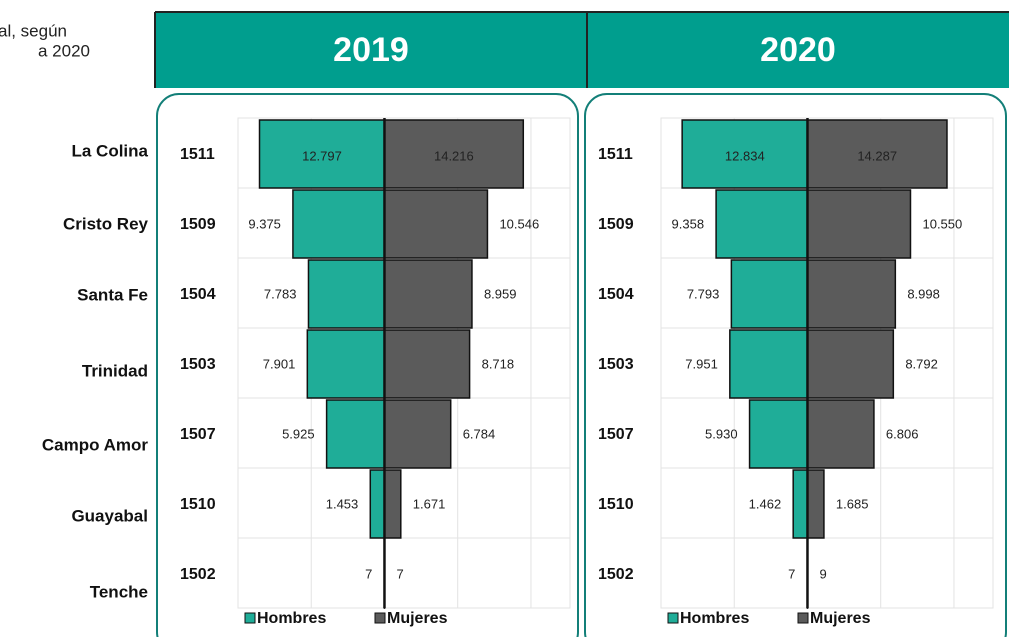  I want to click on value-label: 10.546, so click(519, 223).